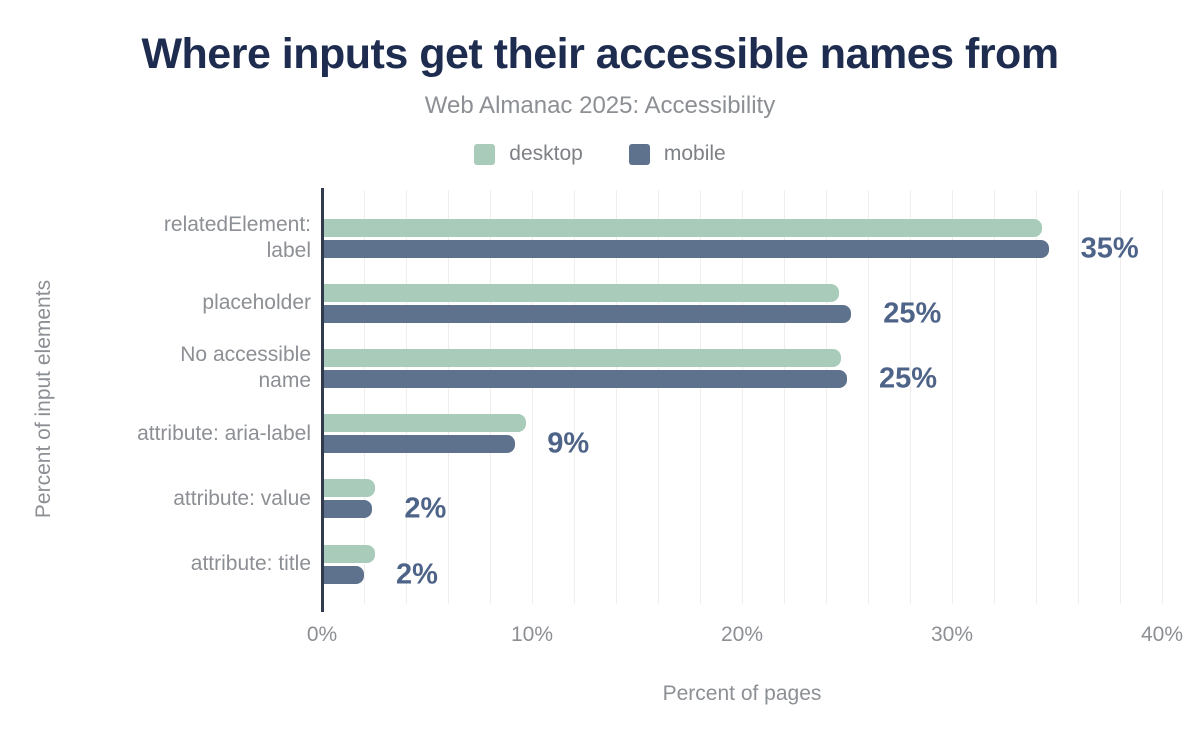  I want to click on x-axis-label: Percent of pages, so click(742, 693).